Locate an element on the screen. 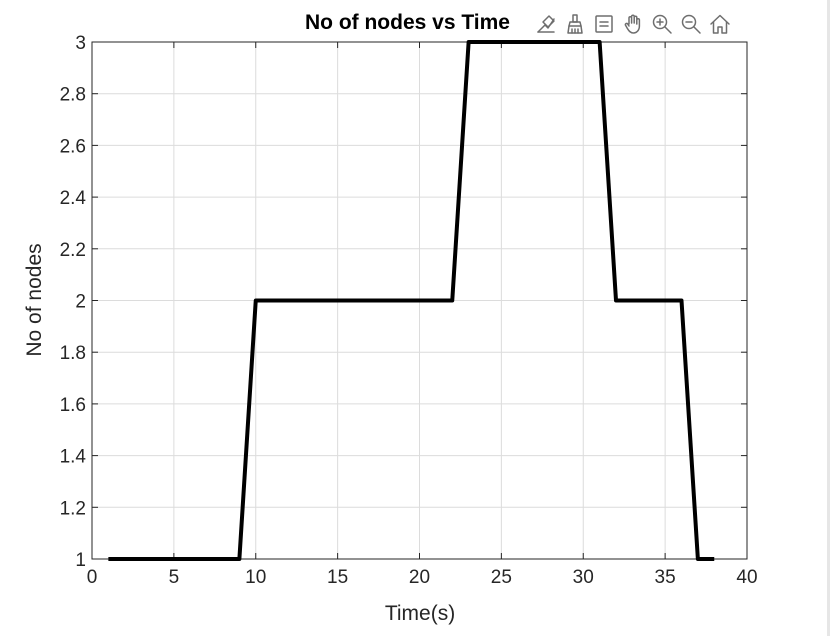  y-tick-label: 1.8 is located at coordinates (73, 353).